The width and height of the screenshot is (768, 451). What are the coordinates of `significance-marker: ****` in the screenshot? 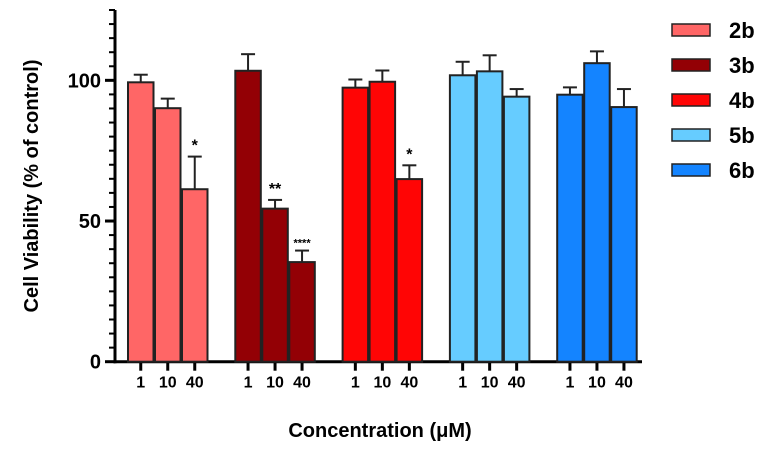 It's located at (302, 244).